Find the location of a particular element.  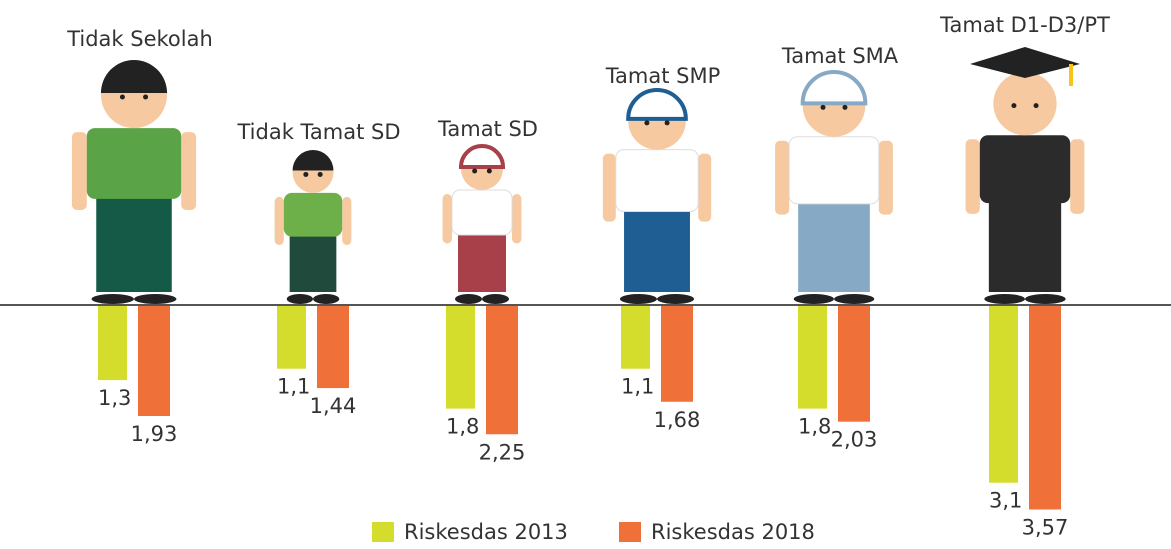

value-label: 1,93 is located at coordinates (154, 434).